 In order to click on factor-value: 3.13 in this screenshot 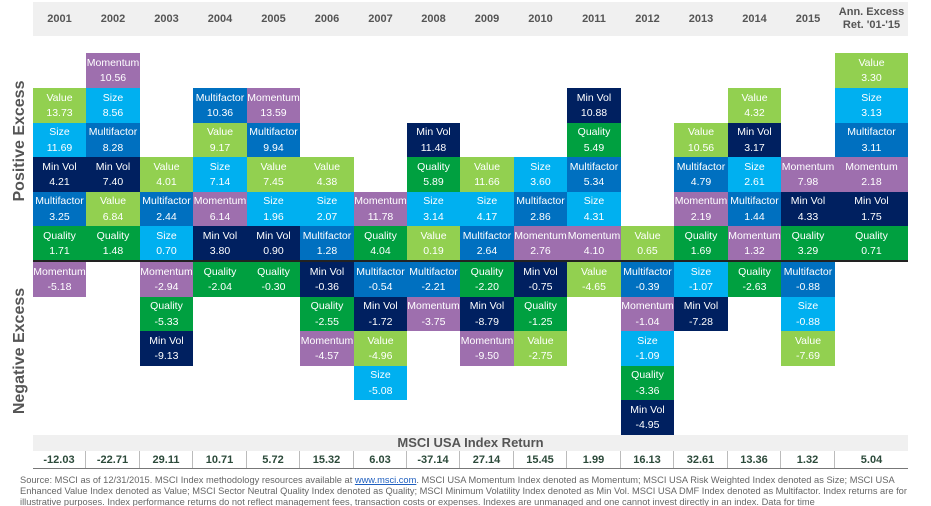, I will do `click(871, 112)`.